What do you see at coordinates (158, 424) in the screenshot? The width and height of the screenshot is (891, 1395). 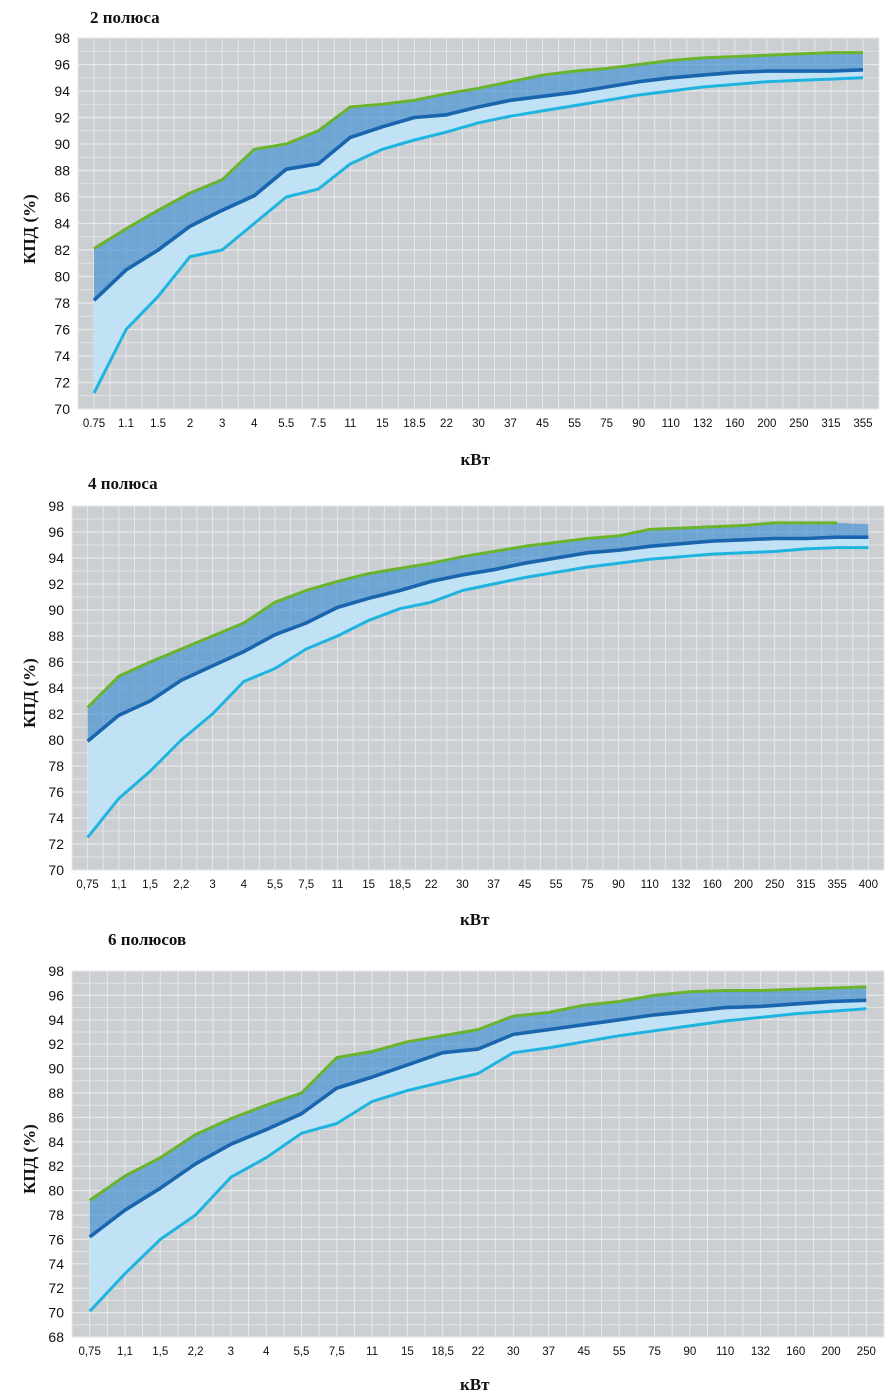 I see `x-tick-label: 1.5` at bounding box center [158, 424].